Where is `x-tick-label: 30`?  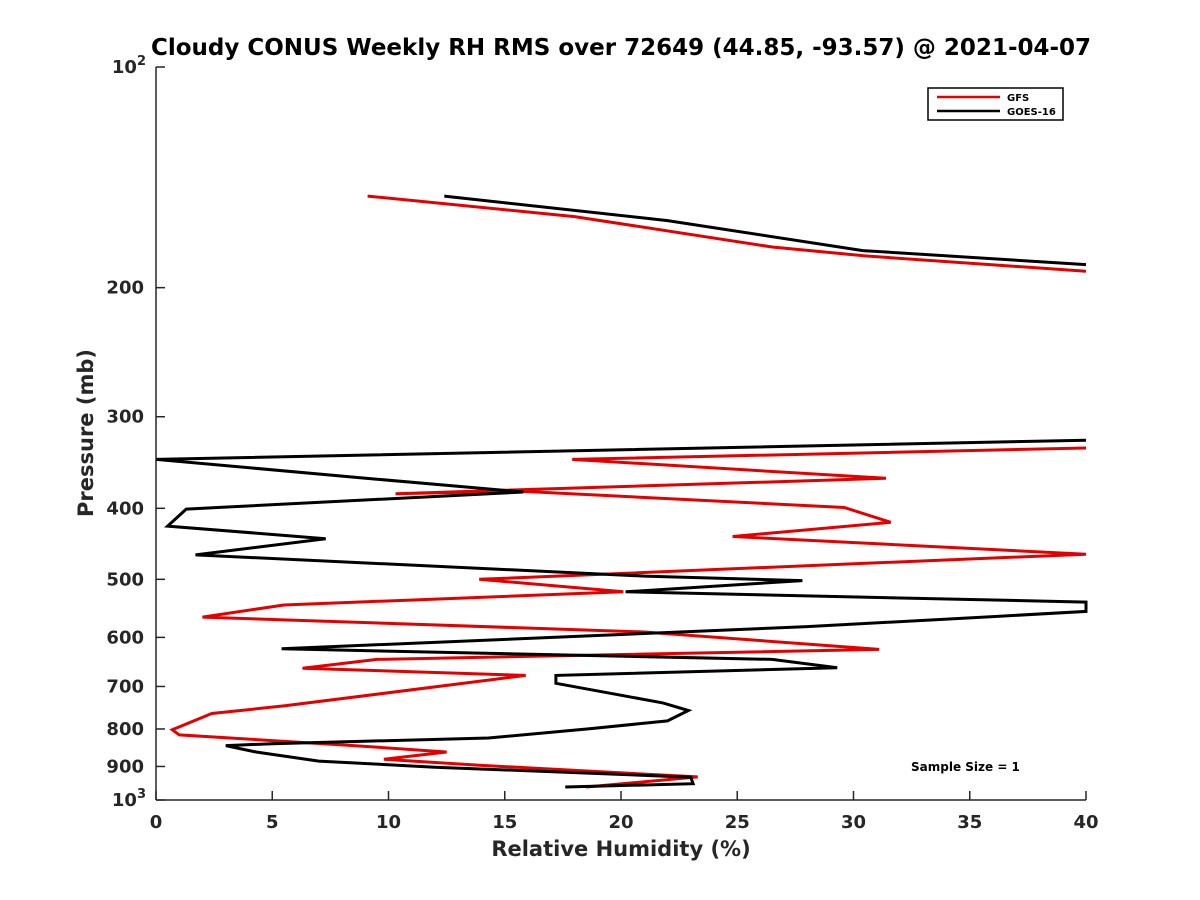
x-tick-label: 30 is located at coordinates (853, 822).